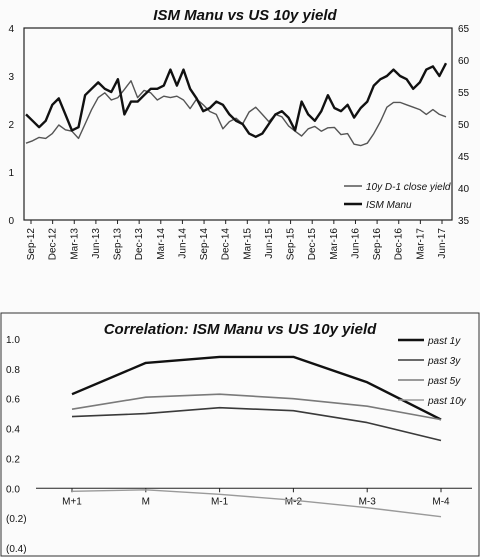 This screenshot has height=557, width=480. What do you see at coordinates (464, 189) in the screenshot?
I see `y-right-tick-label: 40` at bounding box center [464, 189].